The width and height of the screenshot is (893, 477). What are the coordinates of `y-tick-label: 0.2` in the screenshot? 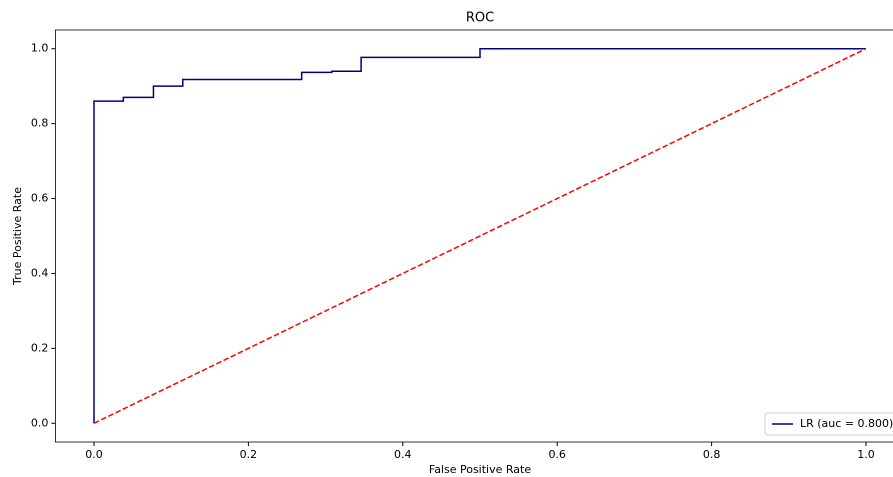 It's located at (40, 347).